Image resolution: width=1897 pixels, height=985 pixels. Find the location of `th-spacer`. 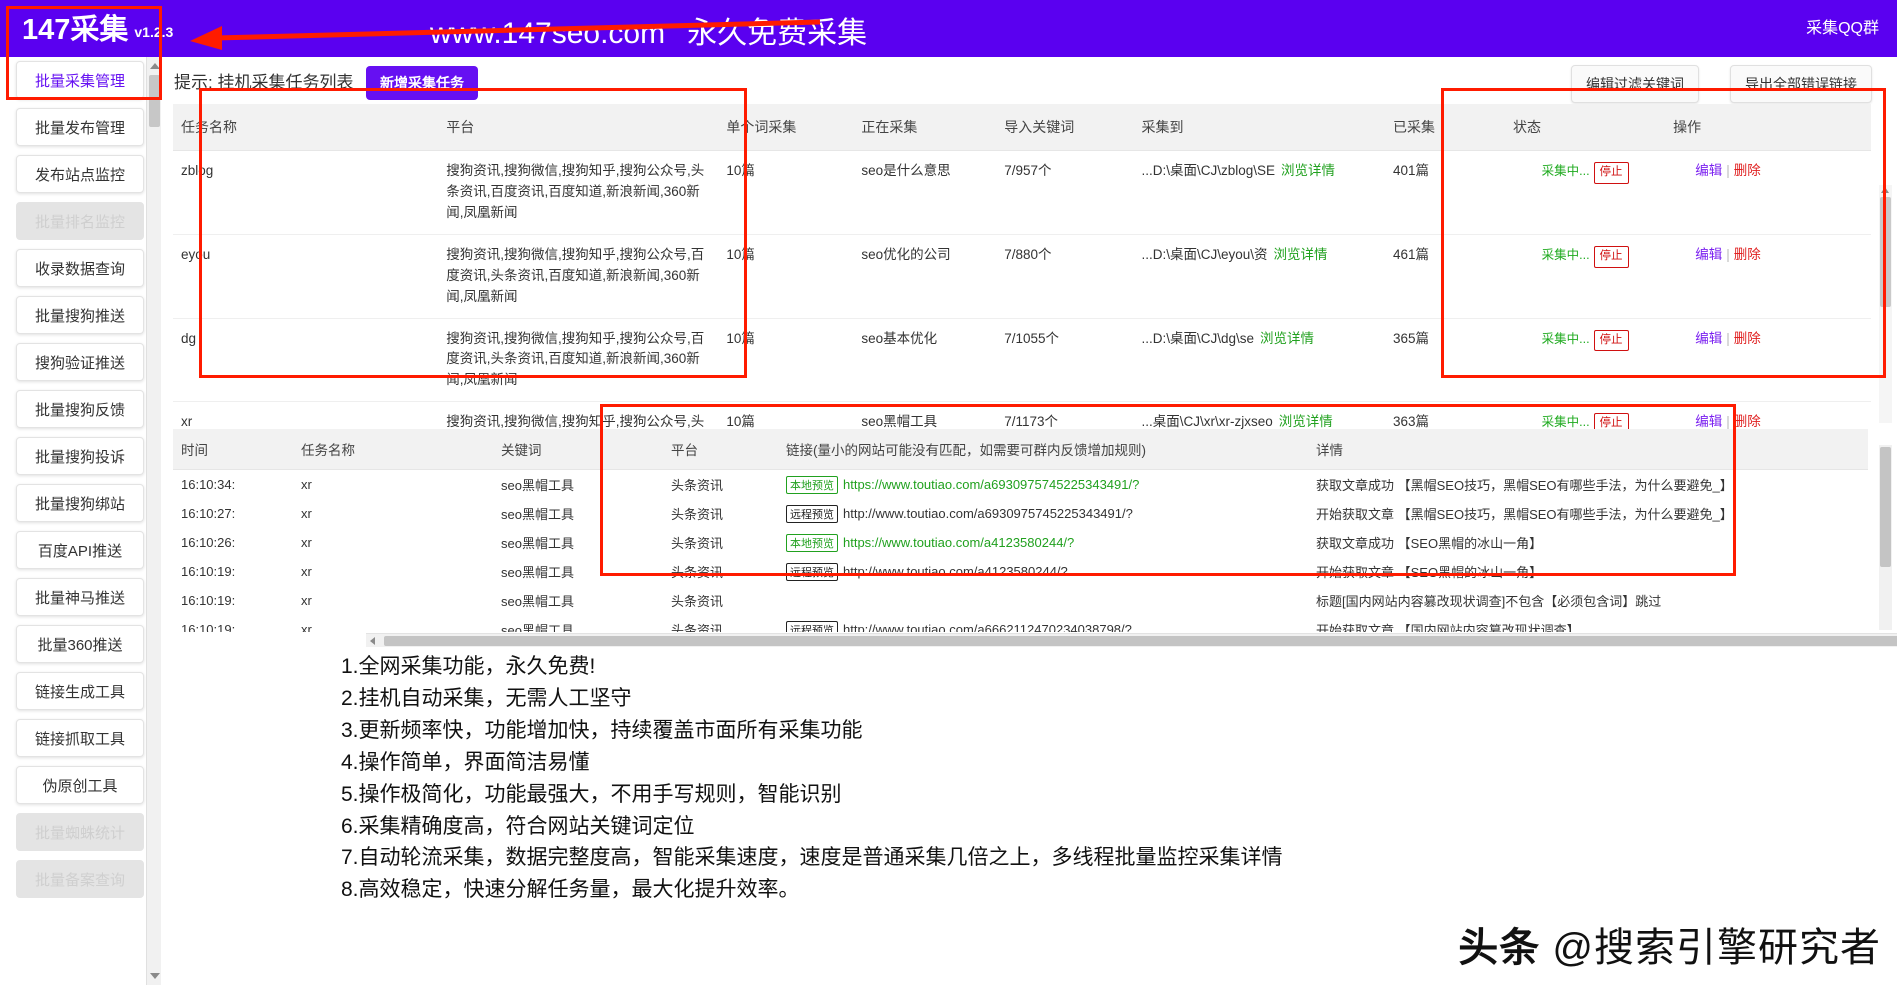

th-spacer is located at coordinates (1830, 127).